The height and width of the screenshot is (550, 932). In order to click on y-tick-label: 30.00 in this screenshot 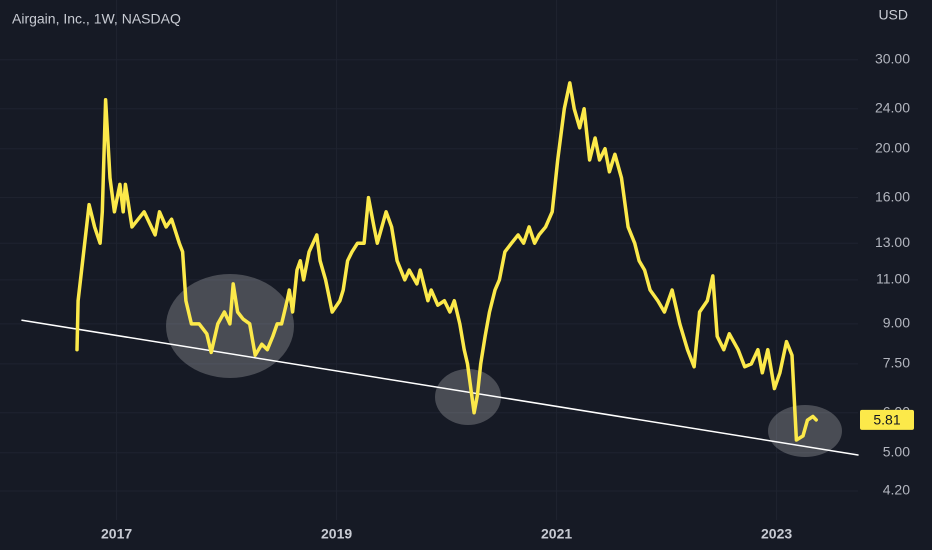, I will do `click(892, 58)`.